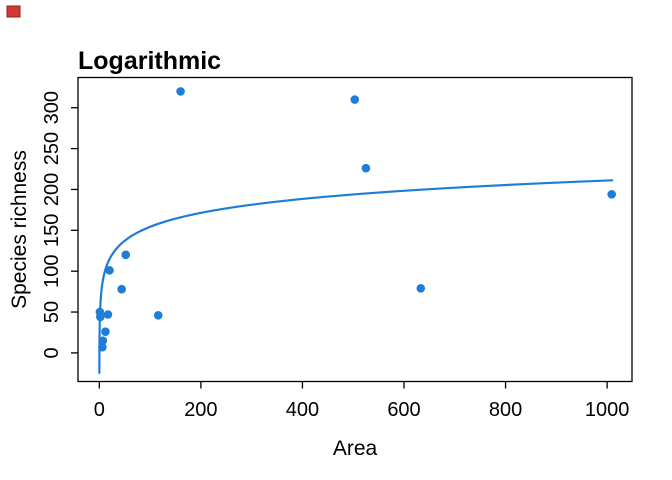 This screenshot has height=480, width=672. I want to click on y-tick-label: 0, so click(52, 352).